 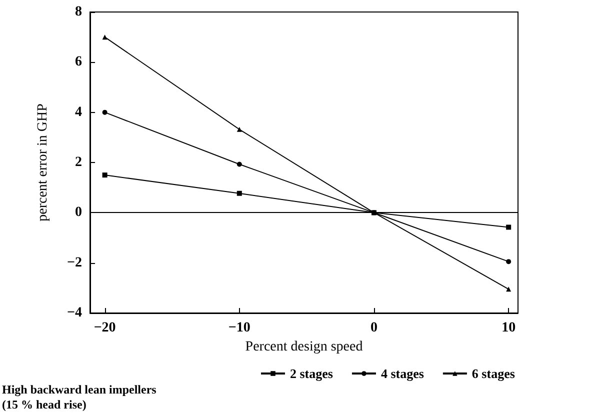 What do you see at coordinates (311, 373) in the screenshot?
I see `legend-label: 2 stages` at bounding box center [311, 373].